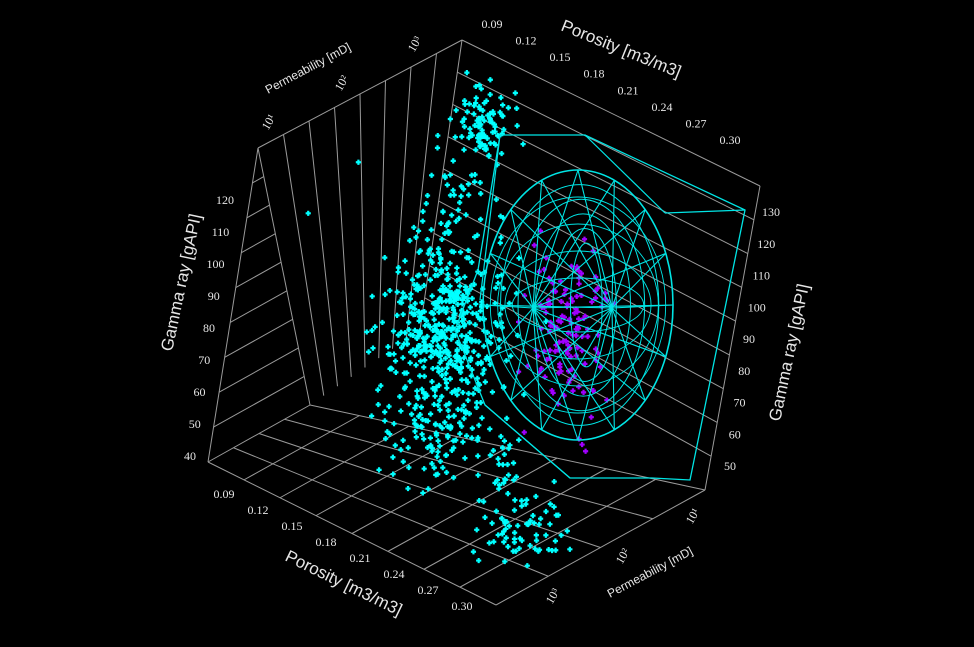 Image resolution: width=974 pixels, height=647 pixels. I want to click on porosity-tick-bottom: 0.27, so click(428, 590).